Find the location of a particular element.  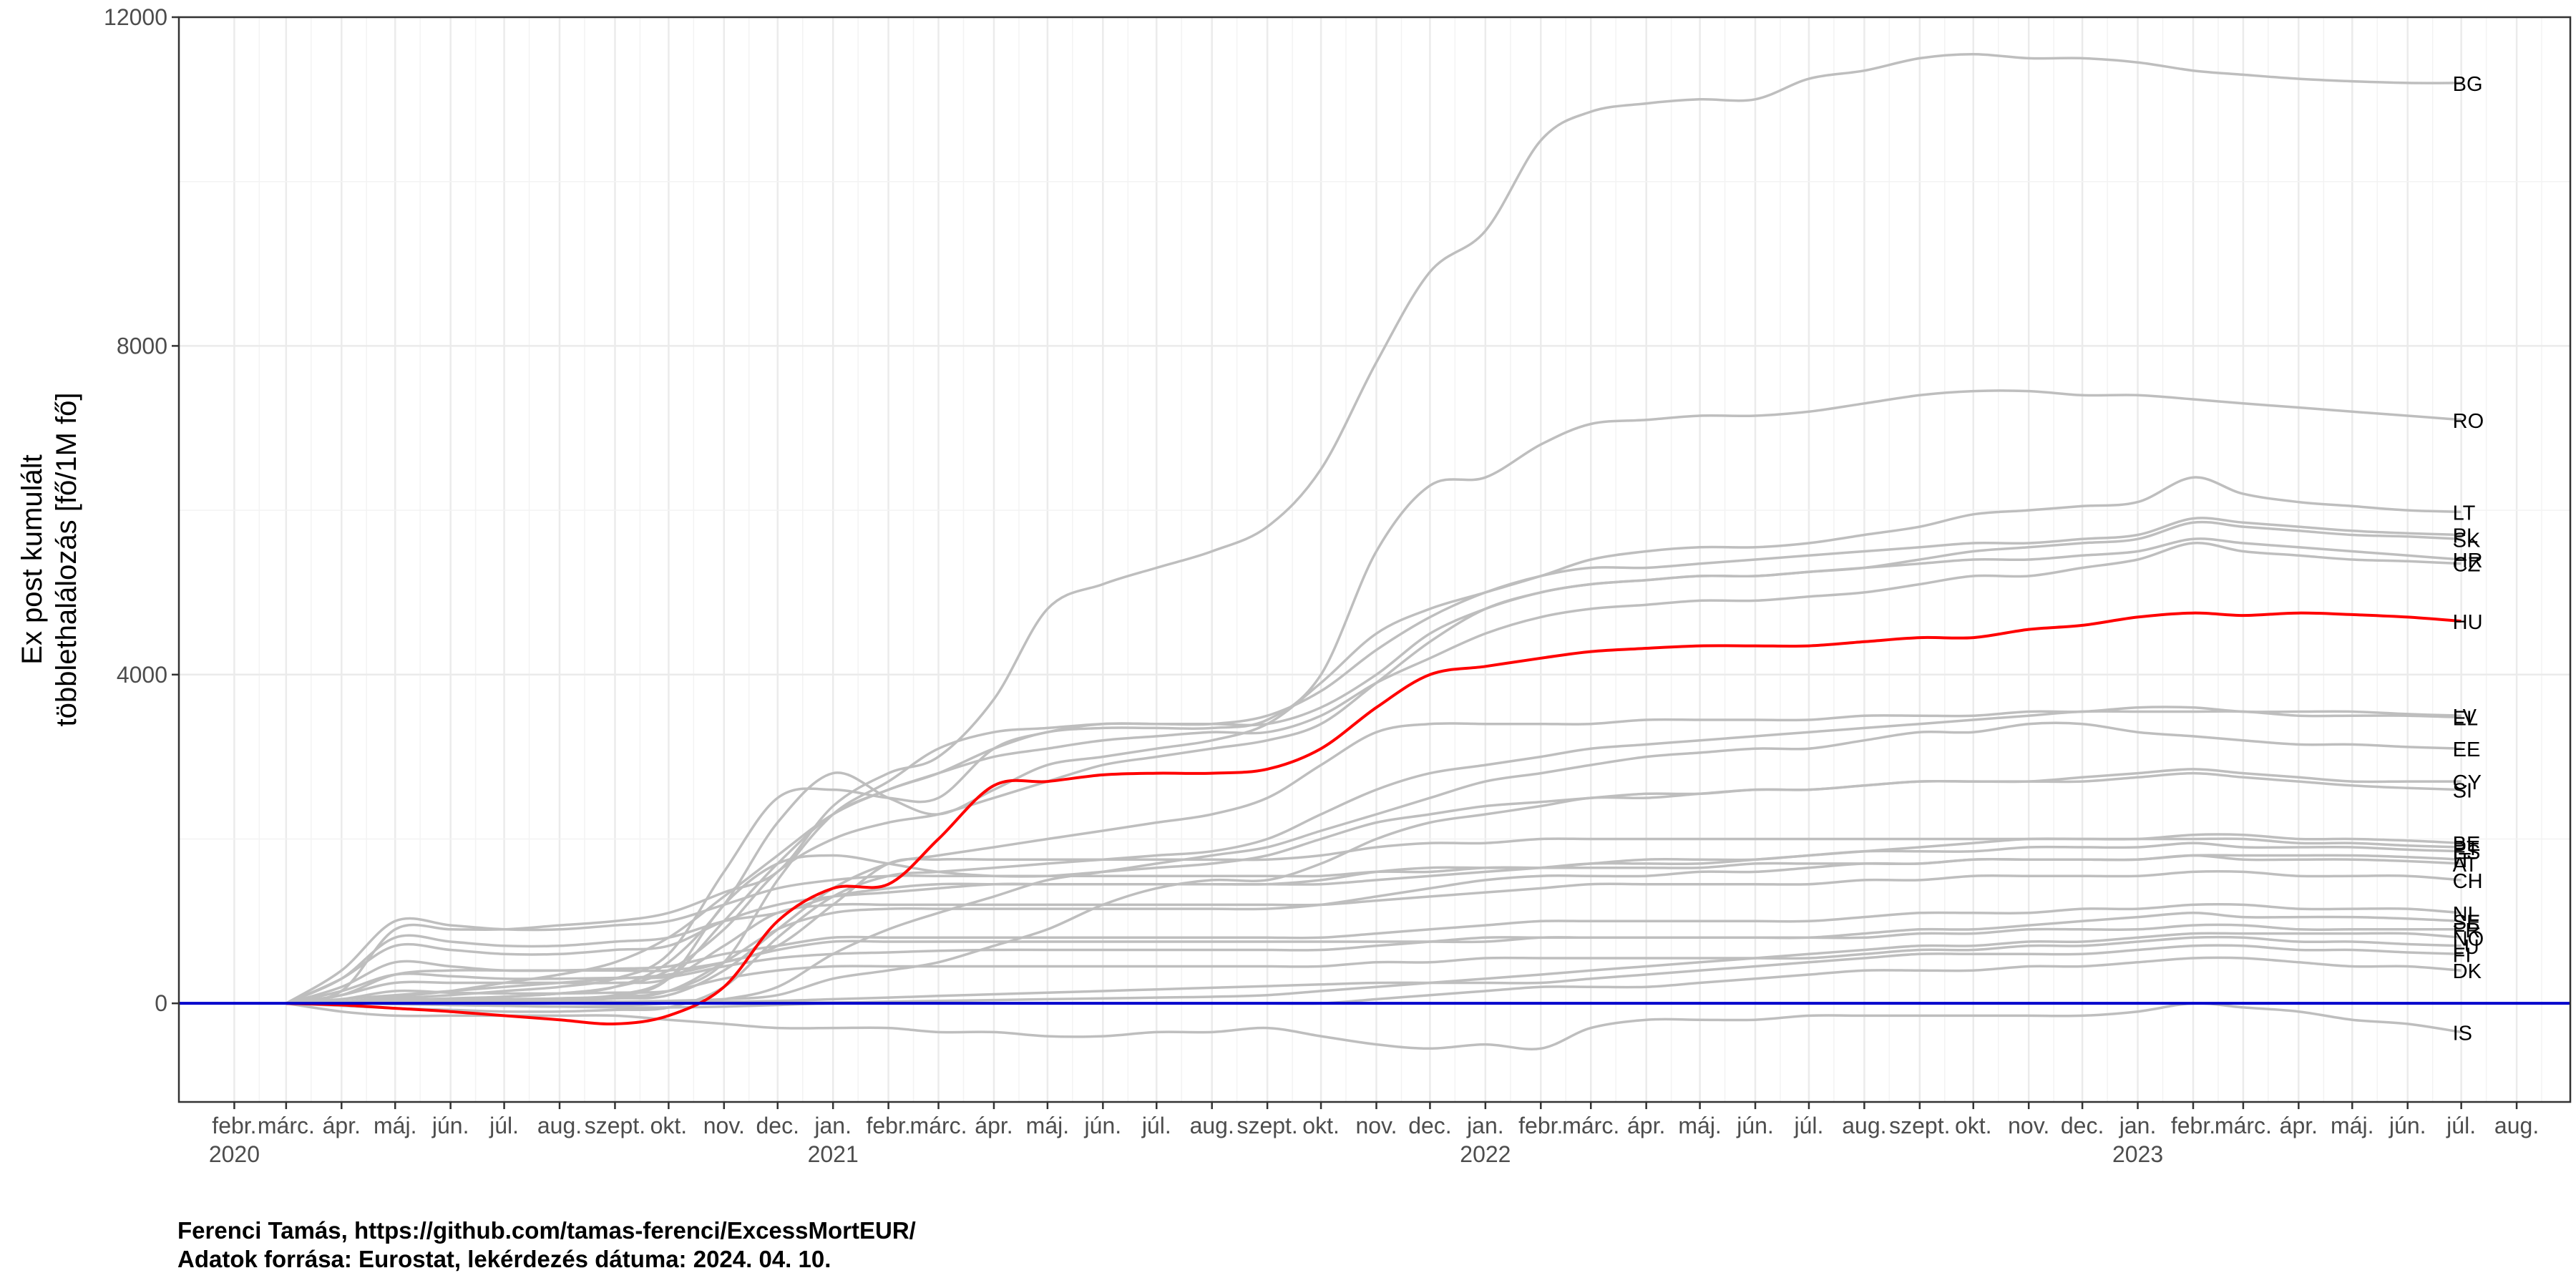

series-label-at: AT is located at coordinates (2465, 865).